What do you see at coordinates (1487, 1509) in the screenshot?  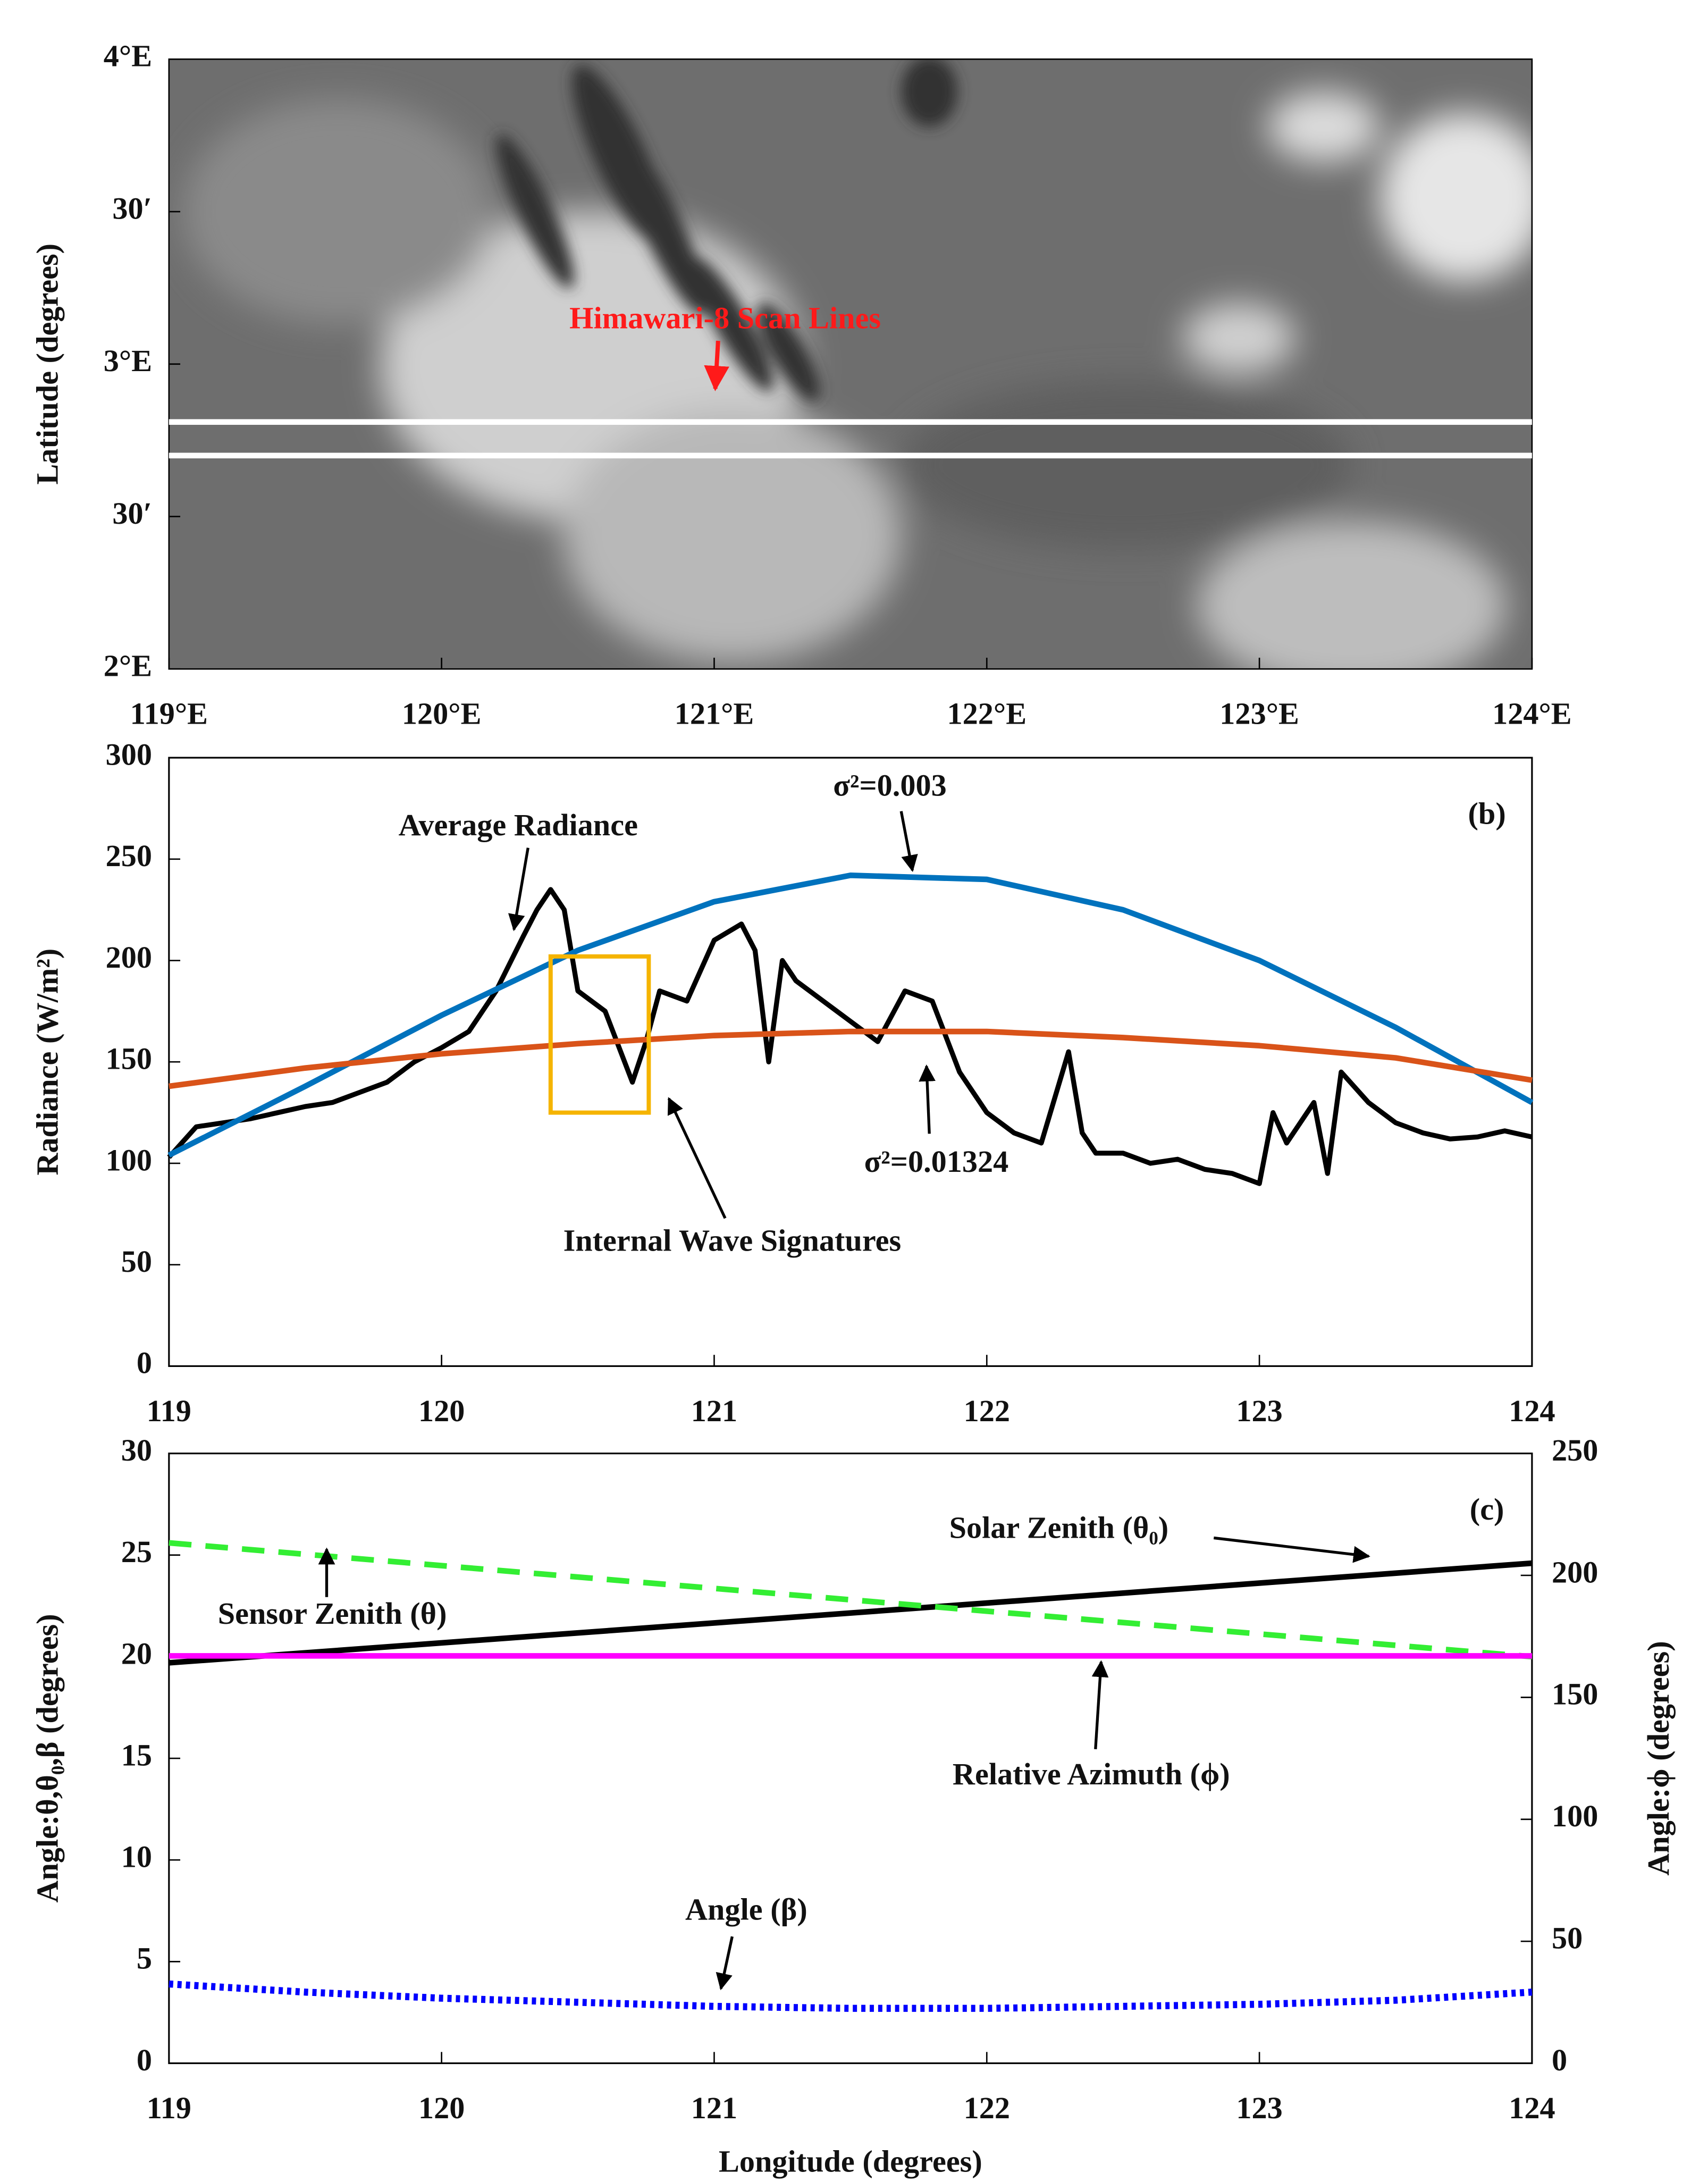 I see `panel-label: (c)` at bounding box center [1487, 1509].